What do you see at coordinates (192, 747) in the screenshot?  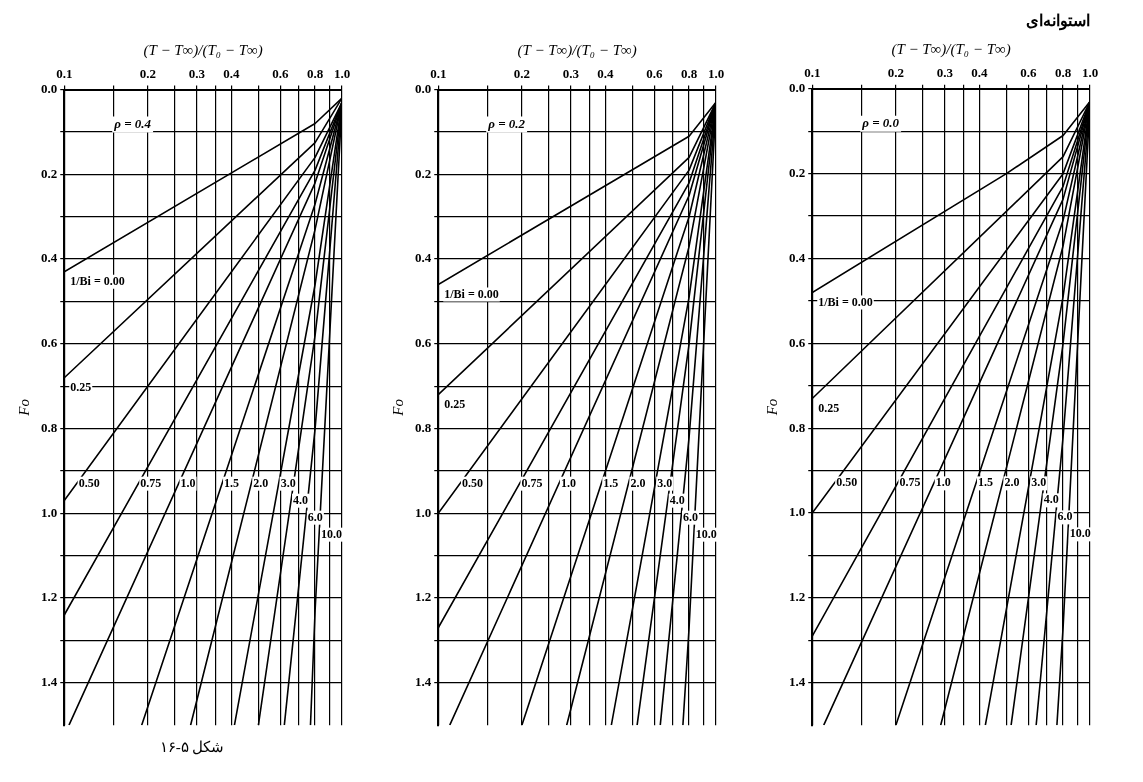 I see `text: شکل ۵-۱۶` at bounding box center [192, 747].